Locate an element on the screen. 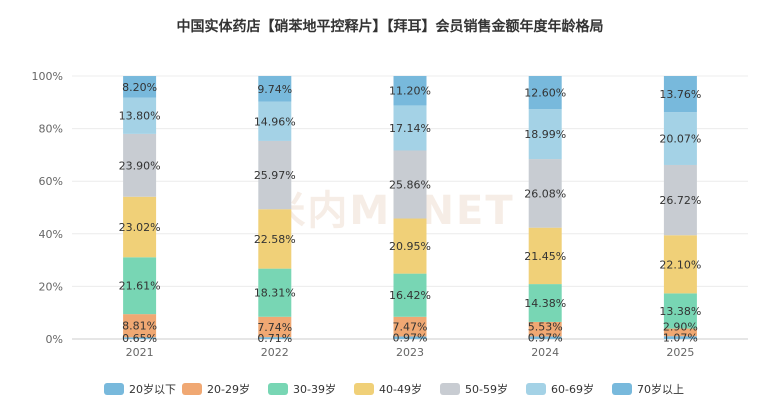  data-label: 12.60% is located at coordinates (545, 93).